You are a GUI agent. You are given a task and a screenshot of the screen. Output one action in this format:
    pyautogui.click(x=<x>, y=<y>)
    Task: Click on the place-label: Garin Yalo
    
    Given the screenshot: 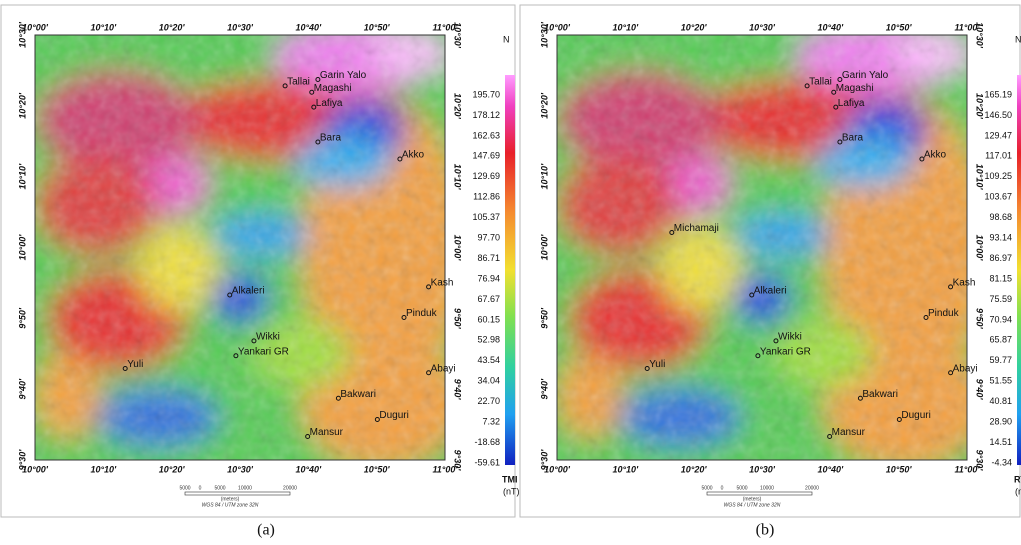 What is the action you would take?
    pyautogui.click(x=343, y=75)
    